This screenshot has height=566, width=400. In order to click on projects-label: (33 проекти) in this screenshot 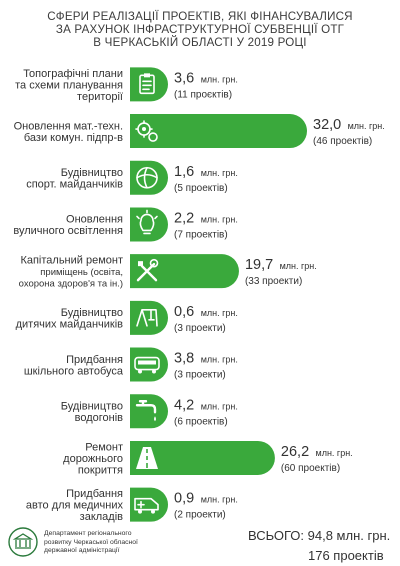, I will do `click(273, 281)`.